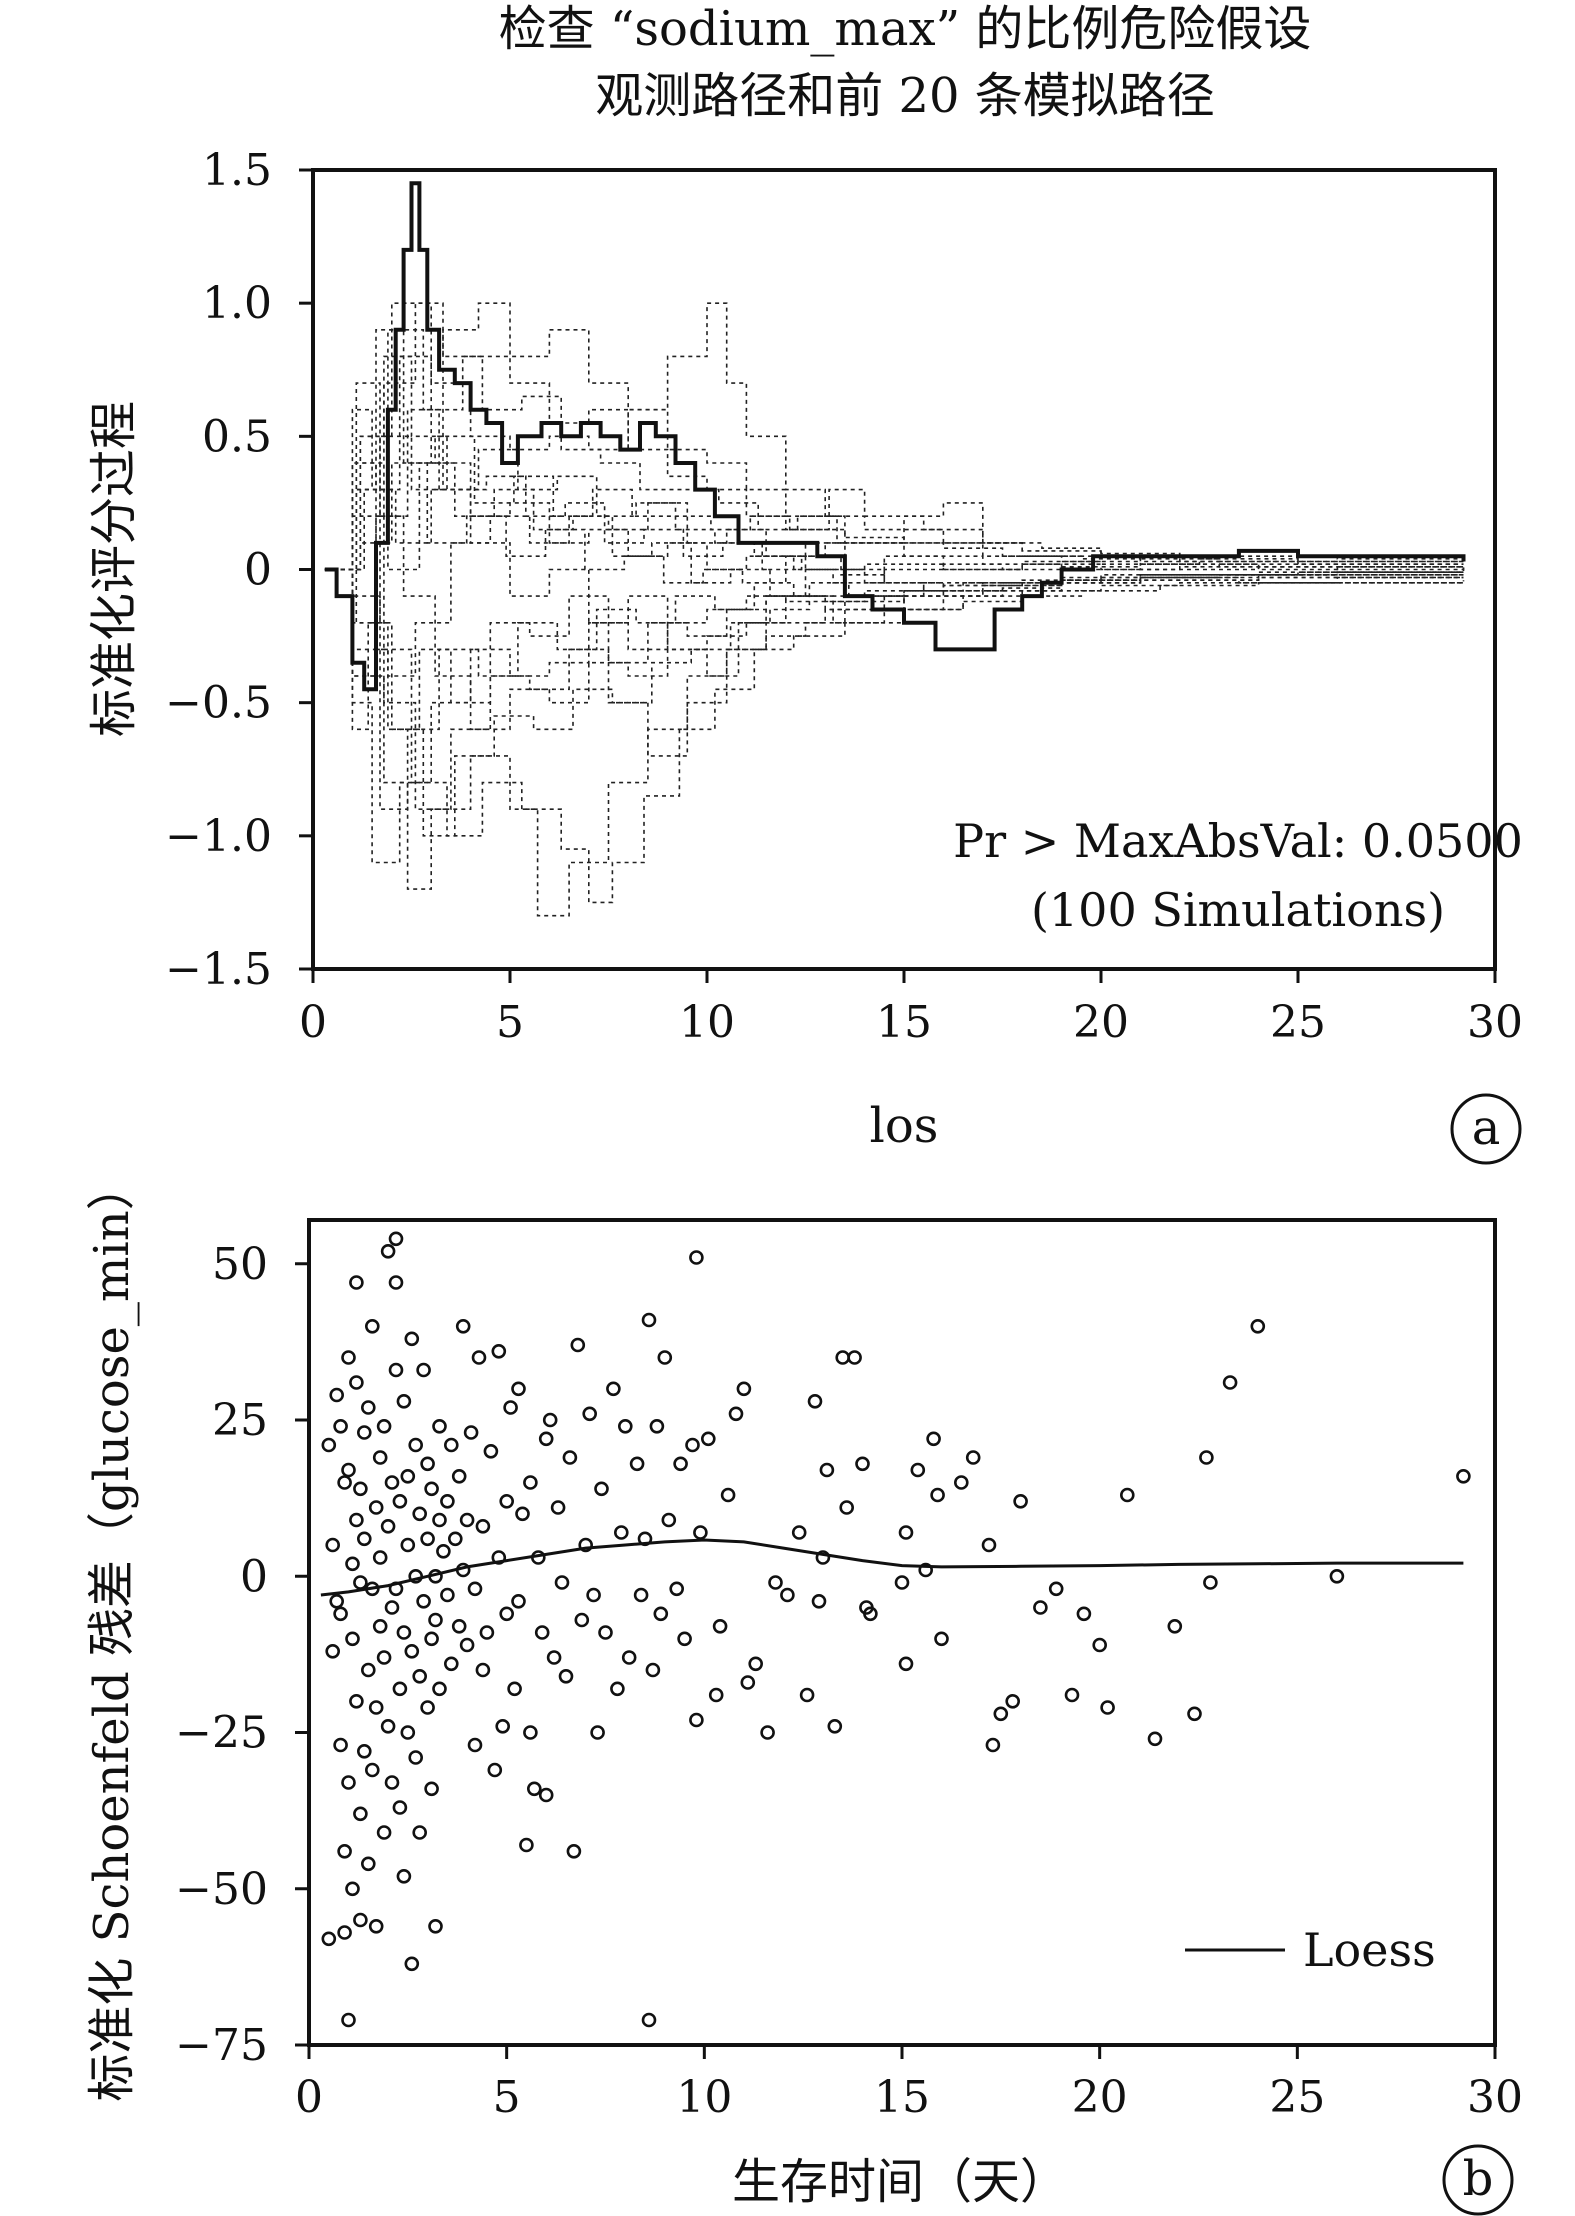 The image size is (1575, 2216). I want to click on y-tick-label: −1.5, so click(218, 969).